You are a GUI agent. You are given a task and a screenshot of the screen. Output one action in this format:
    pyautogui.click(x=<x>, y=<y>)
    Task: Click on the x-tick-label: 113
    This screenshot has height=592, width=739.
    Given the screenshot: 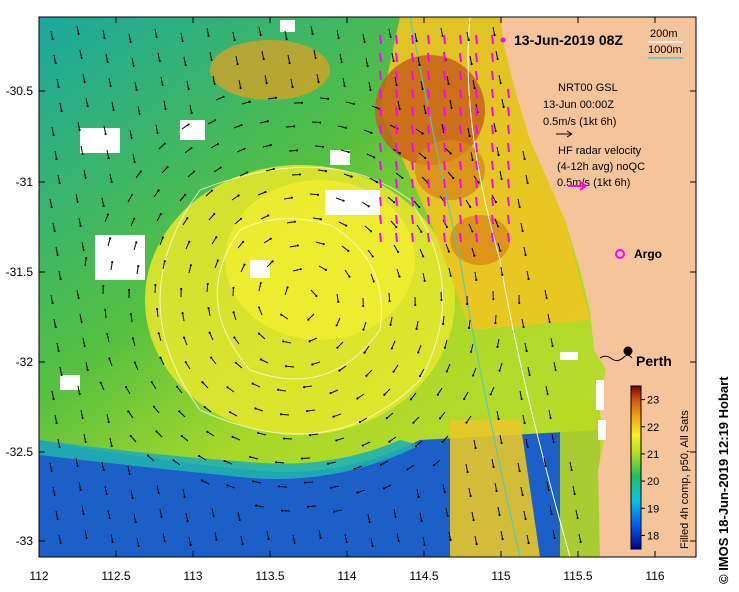 What is the action you would take?
    pyautogui.click(x=192, y=576)
    